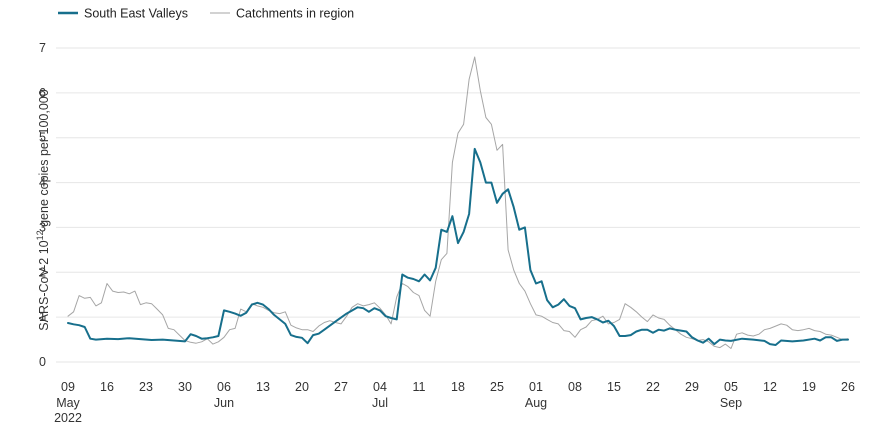 The image size is (872, 424). I want to click on x-tick-label: 08, so click(575, 387).